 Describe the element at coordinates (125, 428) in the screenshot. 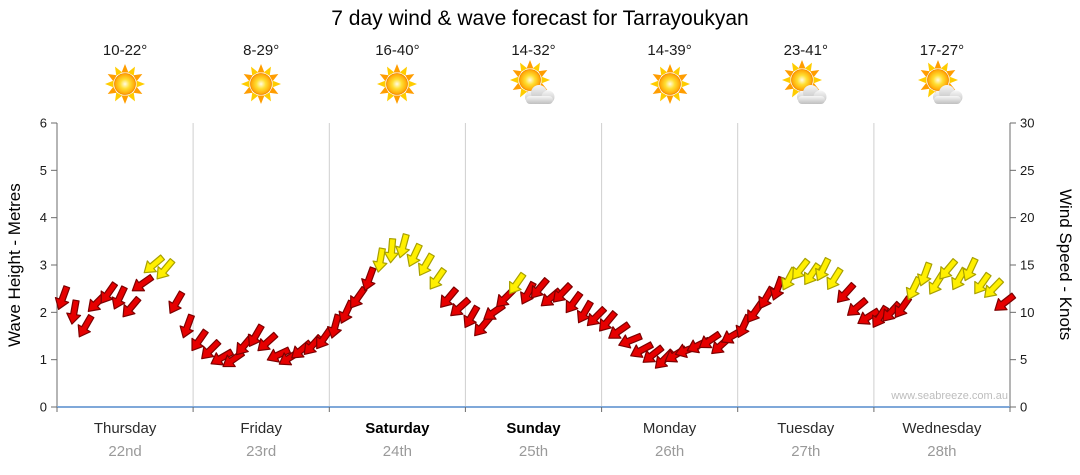

I see `day-label-thursday: Thursday` at that location.